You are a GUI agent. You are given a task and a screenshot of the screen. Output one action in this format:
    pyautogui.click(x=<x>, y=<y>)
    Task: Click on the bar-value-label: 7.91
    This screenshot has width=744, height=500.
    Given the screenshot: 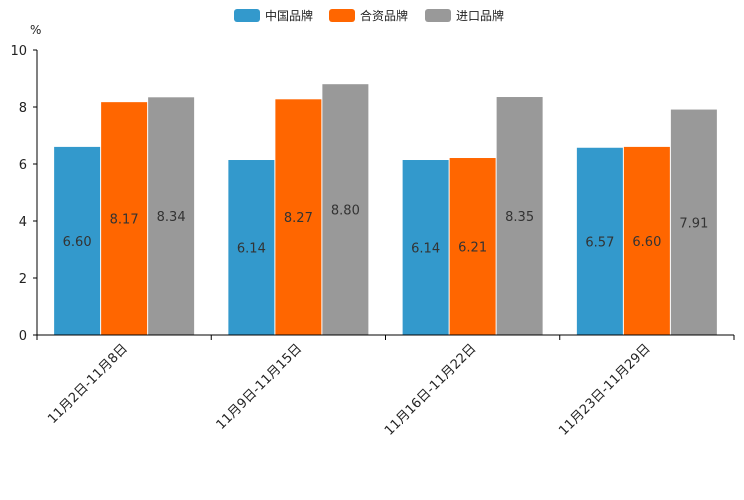 What is the action you would take?
    pyautogui.click(x=693, y=223)
    